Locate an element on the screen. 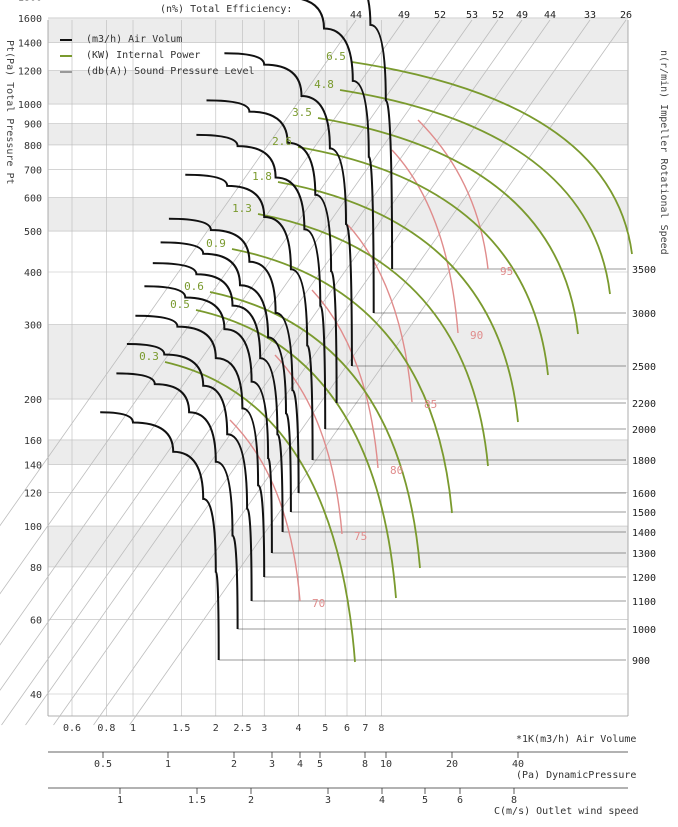 This screenshot has width=678, height=827. wind-speed-tick-label: 3 is located at coordinates (328, 800).